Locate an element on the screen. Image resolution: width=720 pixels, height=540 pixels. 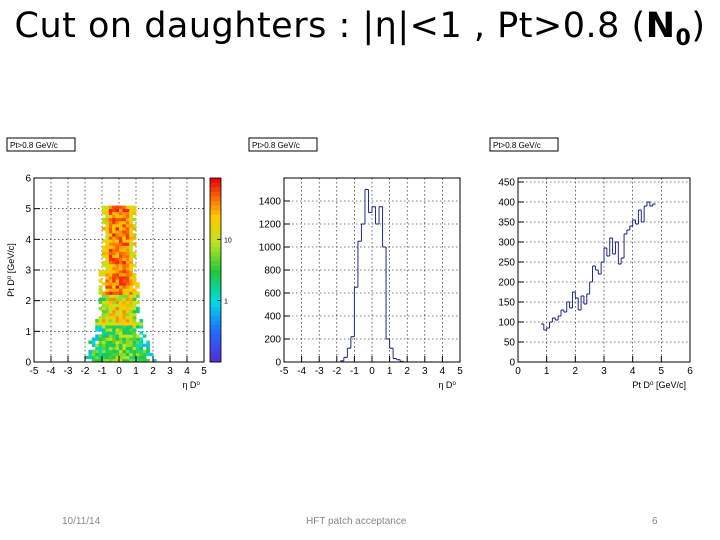
x-tick-label: -2 is located at coordinates (336, 371).